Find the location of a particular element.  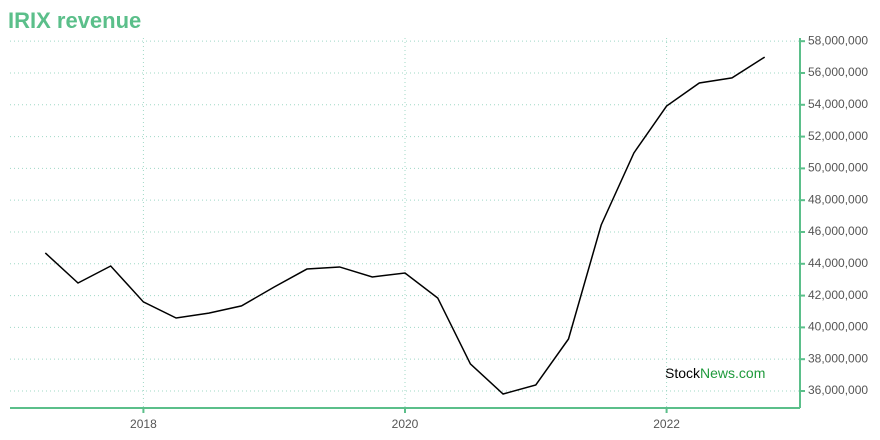

watermark-stock: Stock is located at coordinates (683, 373).